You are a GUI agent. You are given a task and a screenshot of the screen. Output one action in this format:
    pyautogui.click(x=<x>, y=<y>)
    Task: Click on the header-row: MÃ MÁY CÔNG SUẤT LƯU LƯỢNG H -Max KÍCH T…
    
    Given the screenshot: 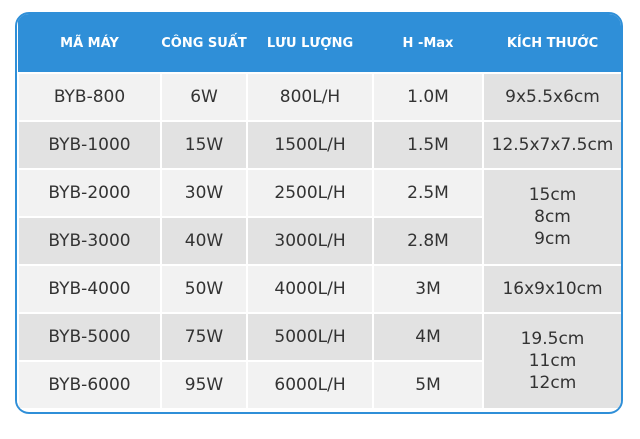 What is the action you would take?
    pyautogui.click(x=319, y=43)
    